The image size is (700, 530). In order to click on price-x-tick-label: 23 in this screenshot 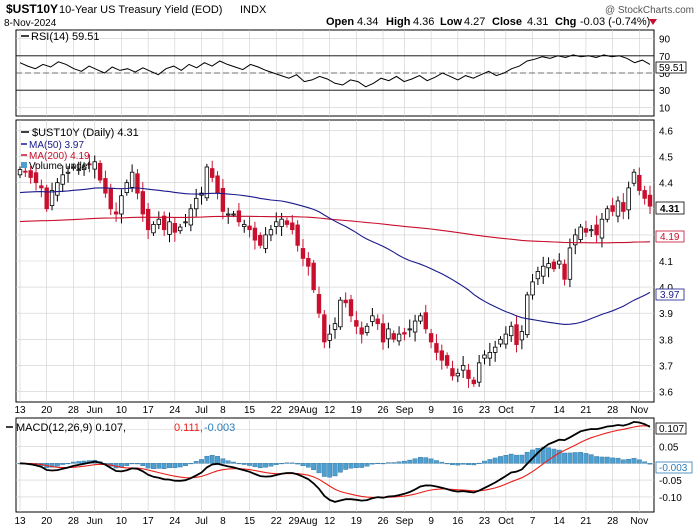, I will do `click(485, 410)`.